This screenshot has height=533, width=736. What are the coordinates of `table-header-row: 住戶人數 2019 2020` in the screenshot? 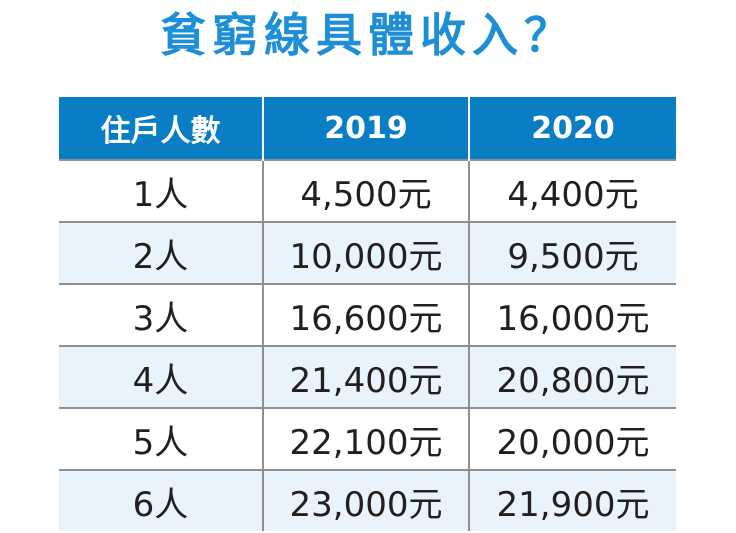 It's located at (367, 128).